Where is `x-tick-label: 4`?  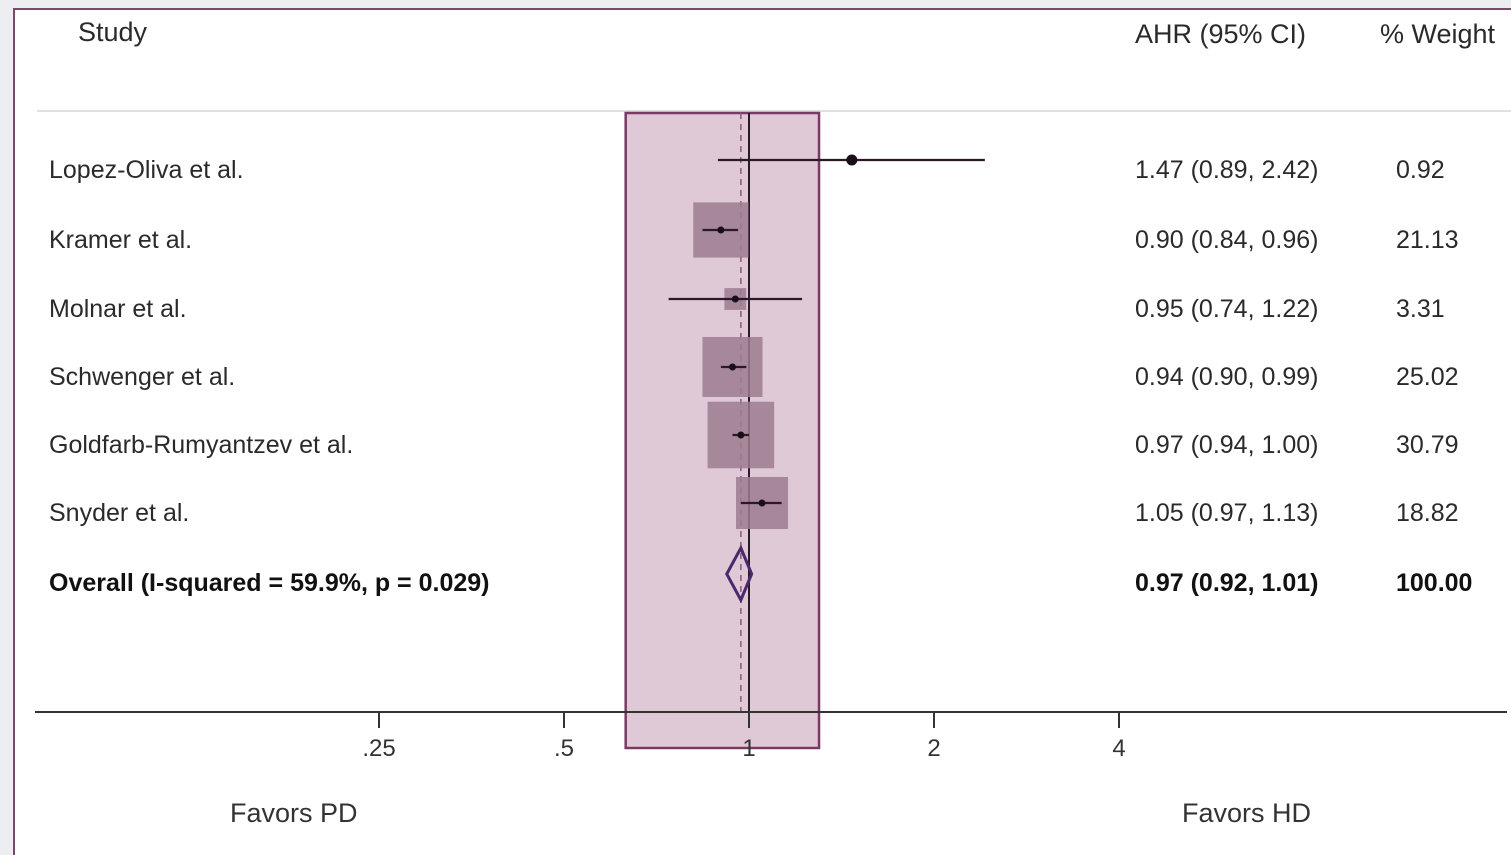 x-tick-label: 4 is located at coordinates (1118, 748).